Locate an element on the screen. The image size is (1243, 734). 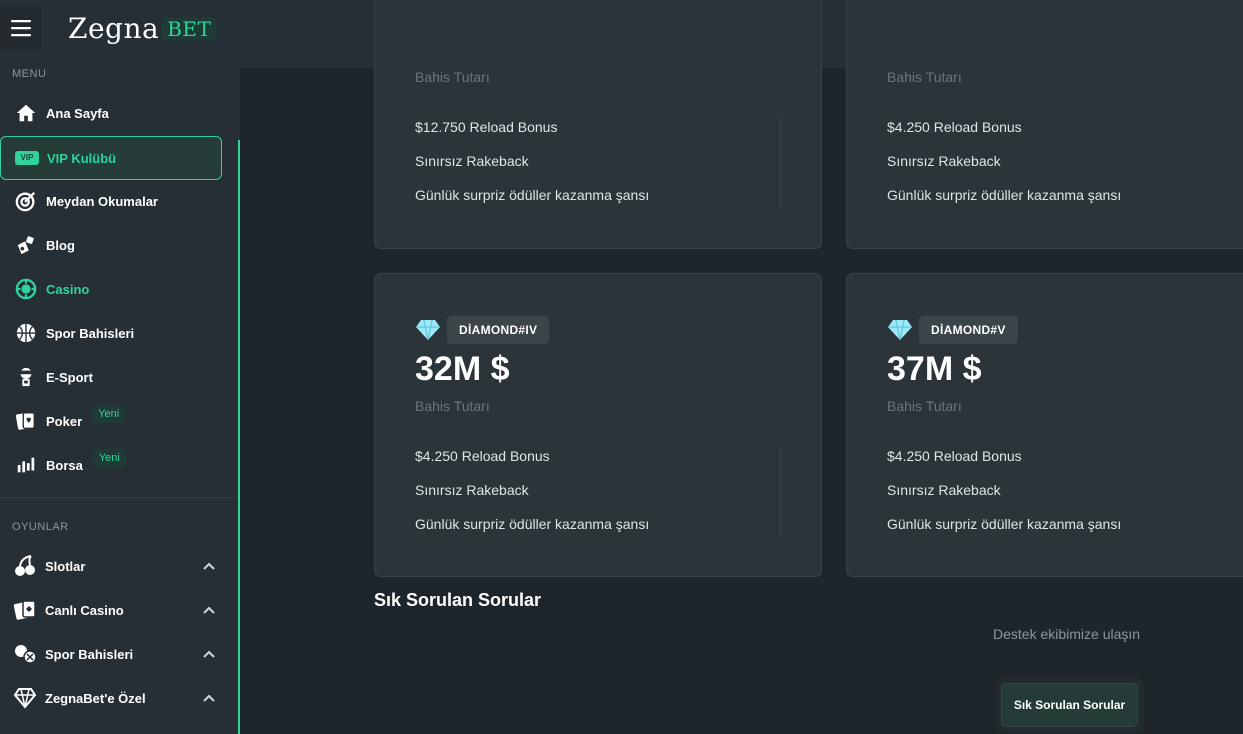
sidebar-game-label: ZegnaBet'e Özel is located at coordinates (95, 698).